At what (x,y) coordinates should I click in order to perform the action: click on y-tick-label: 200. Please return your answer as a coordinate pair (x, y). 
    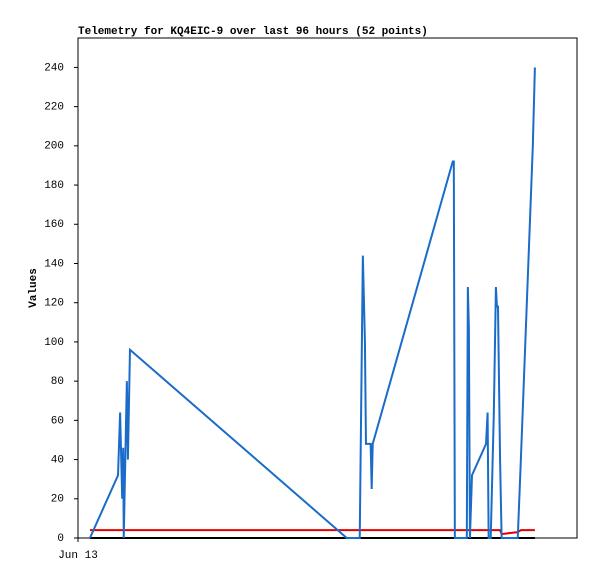
    Looking at the image, I should click on (54, 147).